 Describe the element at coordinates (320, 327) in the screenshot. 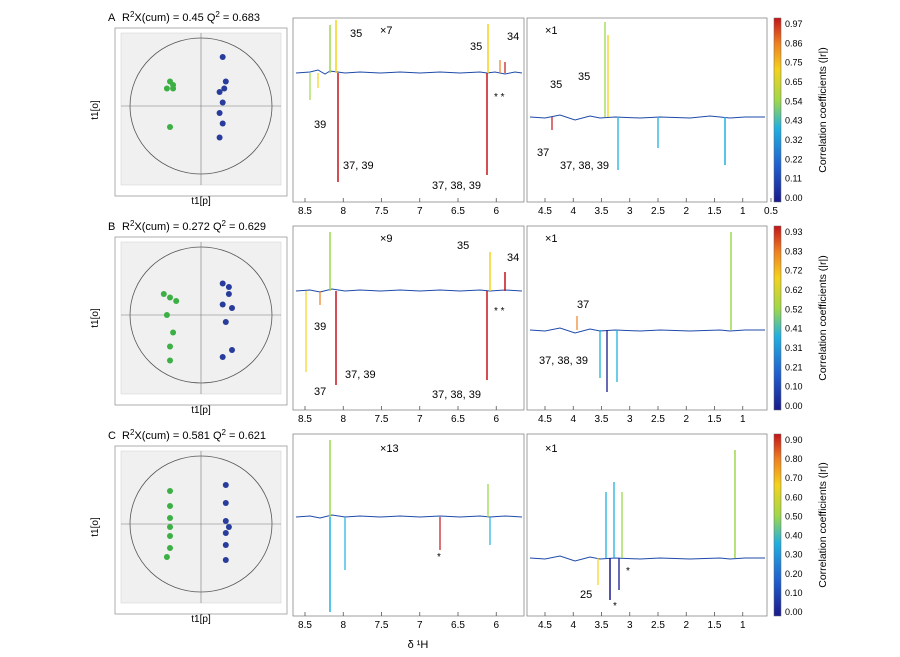

I see `ann-b-39: 39` at that location.